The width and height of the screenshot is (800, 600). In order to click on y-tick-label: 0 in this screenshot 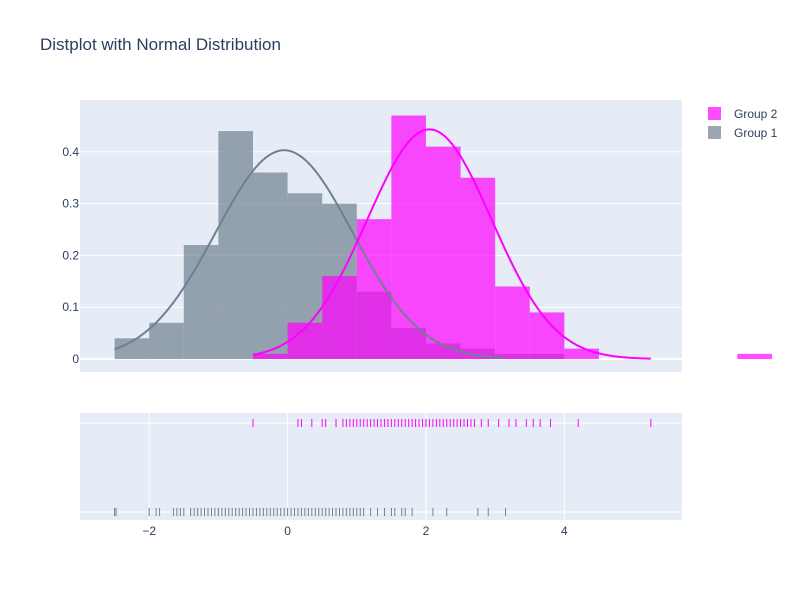, I will do `click(75, 359)`.